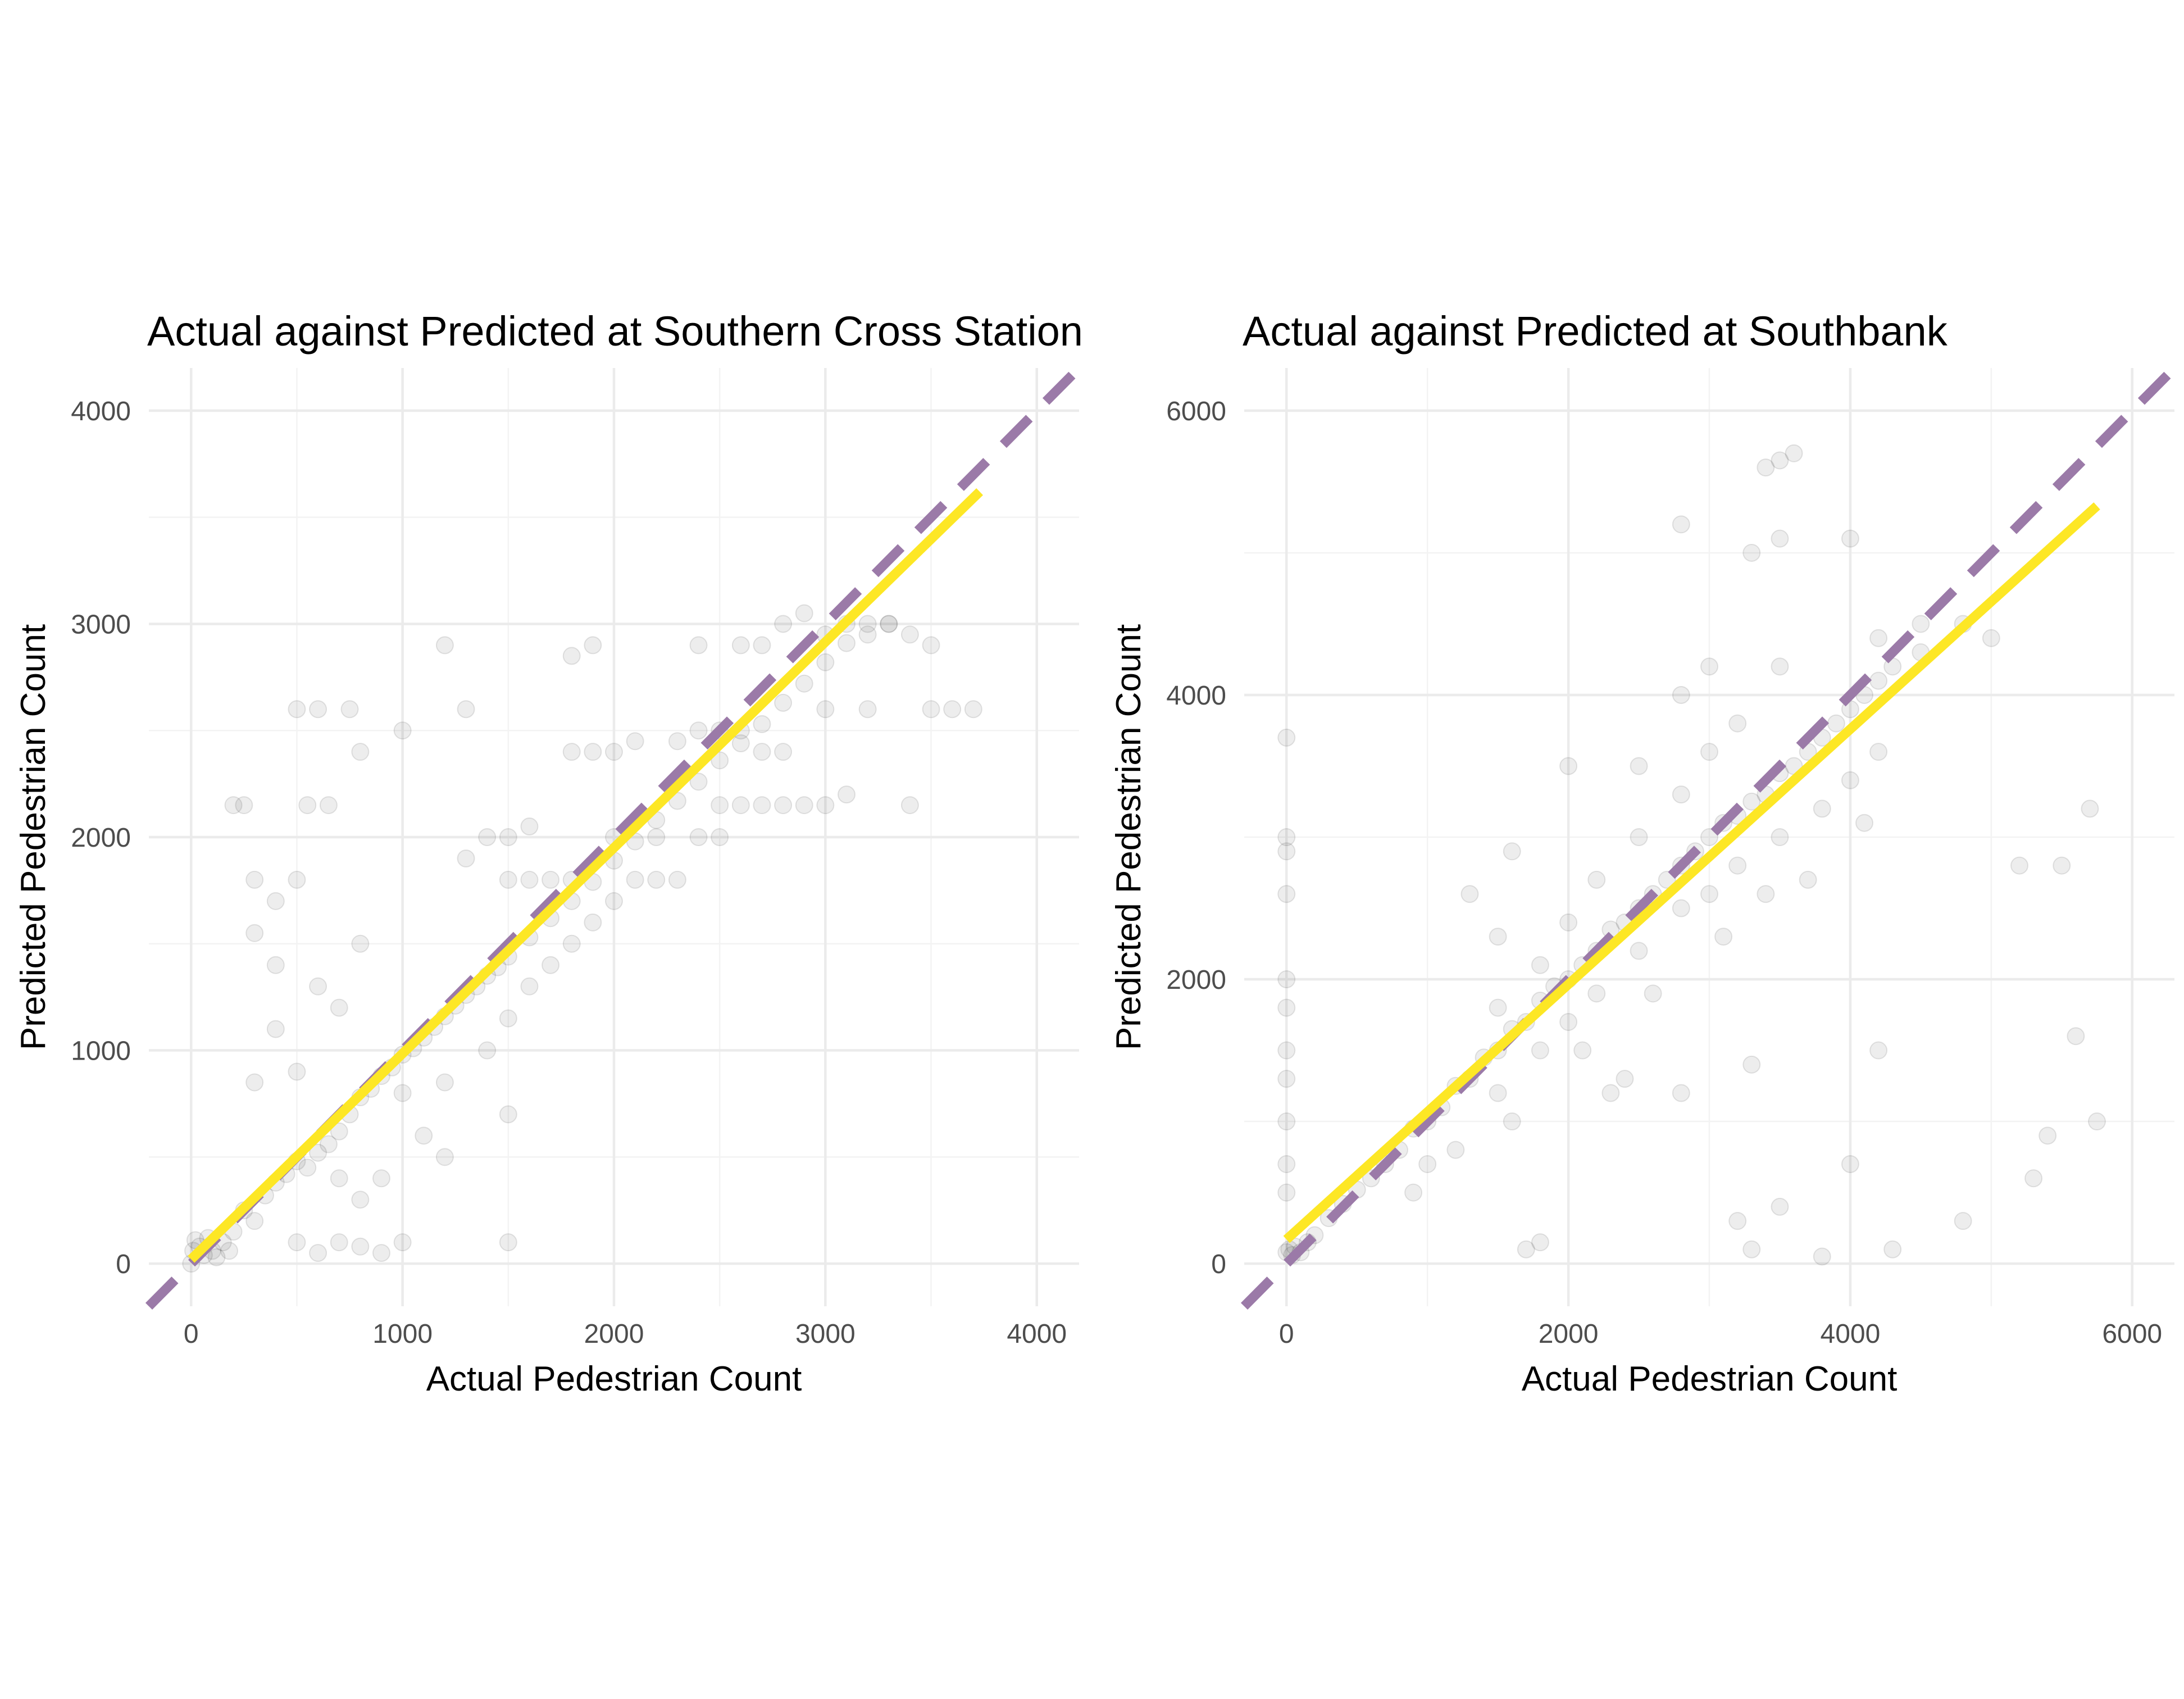  I want to click on y-tick-label: 3000, so click(101, 624).